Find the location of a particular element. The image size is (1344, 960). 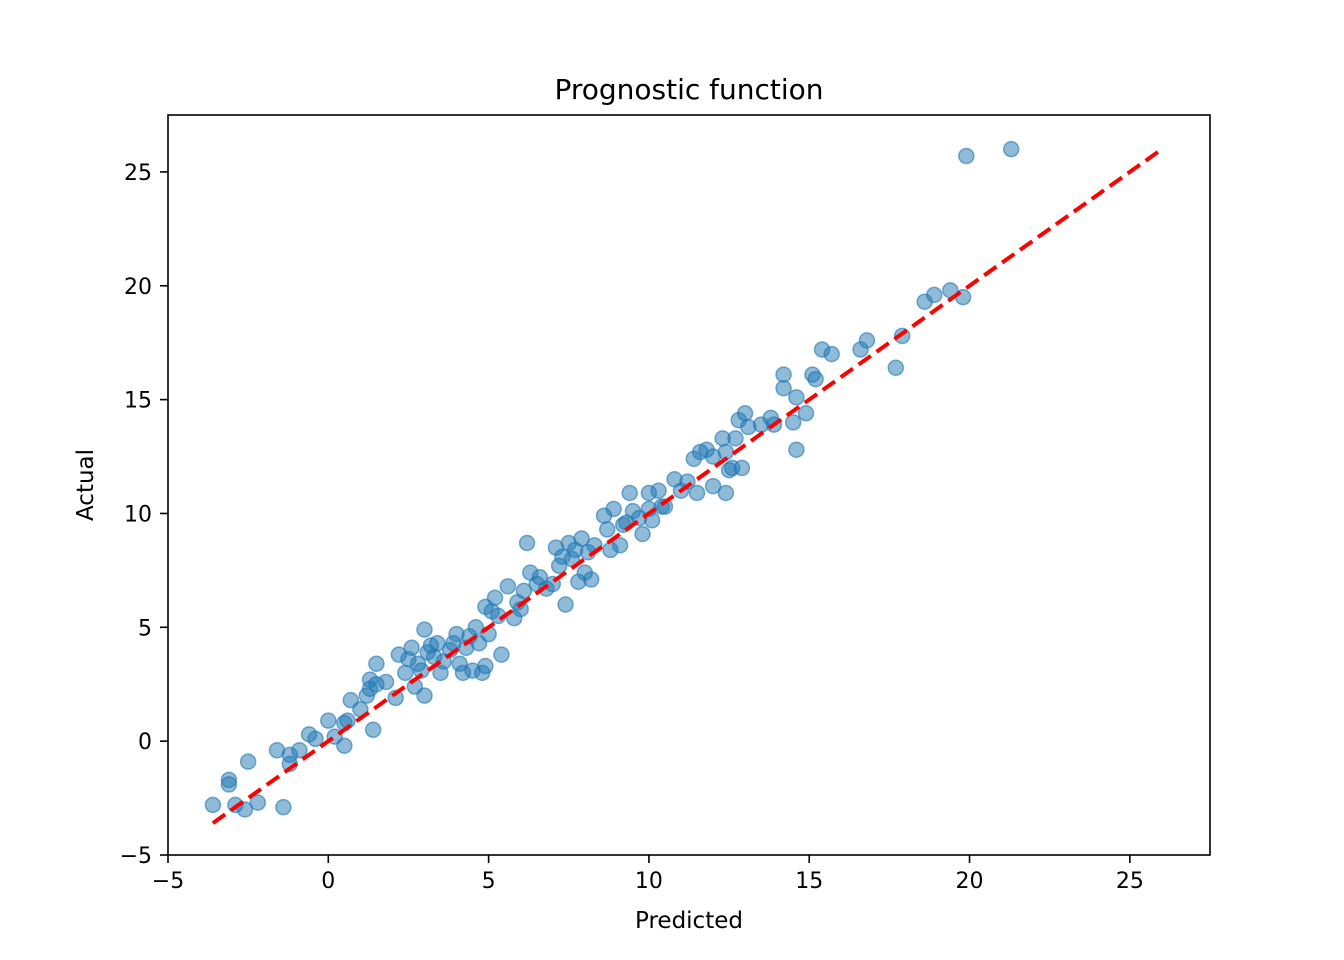

chart-title: Prognostic function is located at coordinates (688, 89).